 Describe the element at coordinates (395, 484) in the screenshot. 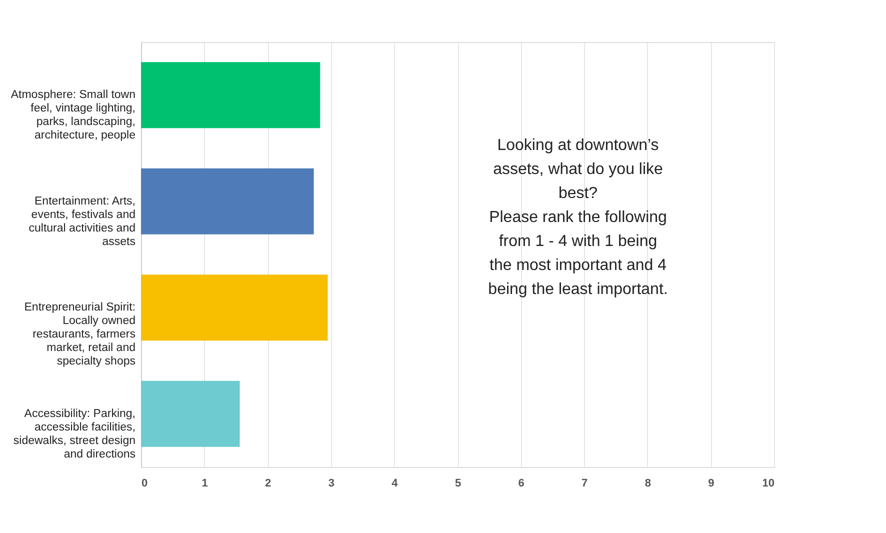

I see `x-tick-label: 4` at that location.